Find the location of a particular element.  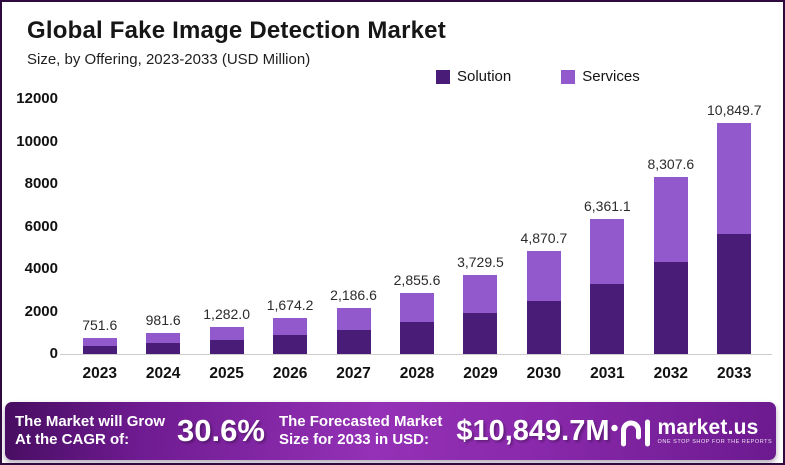

legend-item-services: Services is located at coordinates (600, 76).